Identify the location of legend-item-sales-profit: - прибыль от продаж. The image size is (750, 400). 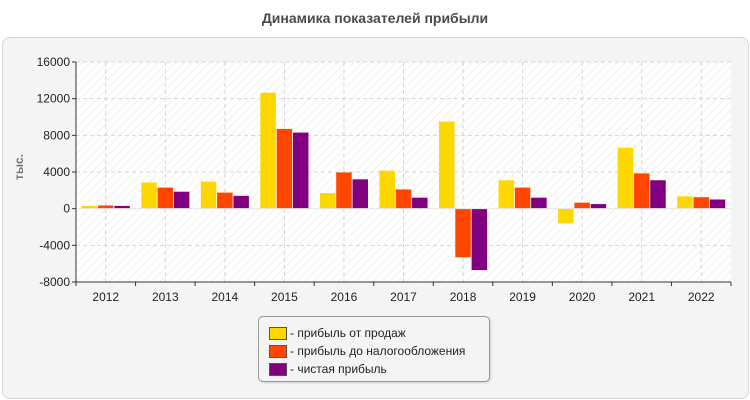
(337, 333).